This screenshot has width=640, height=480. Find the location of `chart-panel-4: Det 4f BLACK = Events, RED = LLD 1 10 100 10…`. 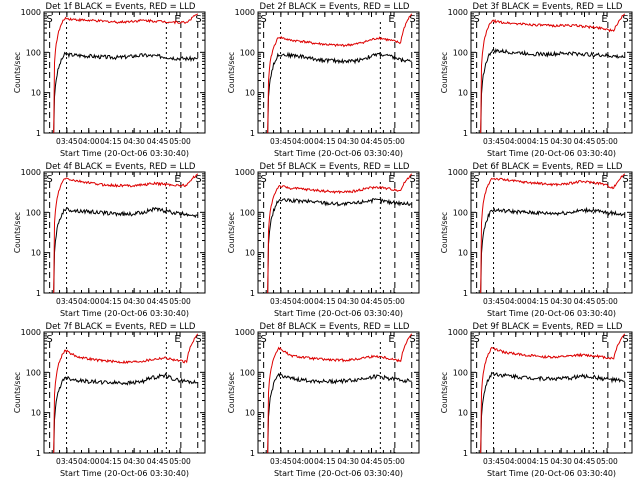

chart-panel-4: Det 4f BLACK = Events, RED = LLD 1 10 100 10… is located at coordinates (109, 240).